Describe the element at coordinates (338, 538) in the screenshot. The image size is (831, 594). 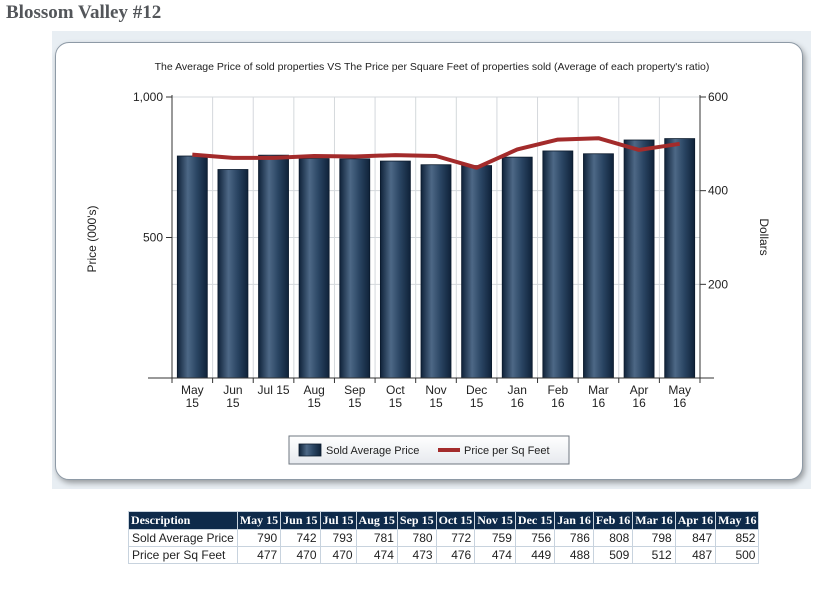
I see `table-cell: 793` at that location.